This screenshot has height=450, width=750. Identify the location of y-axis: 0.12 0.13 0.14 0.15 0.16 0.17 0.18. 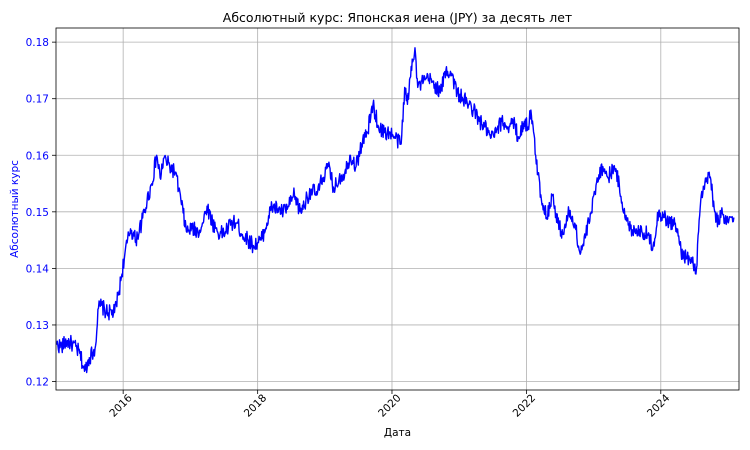
(41, 213).